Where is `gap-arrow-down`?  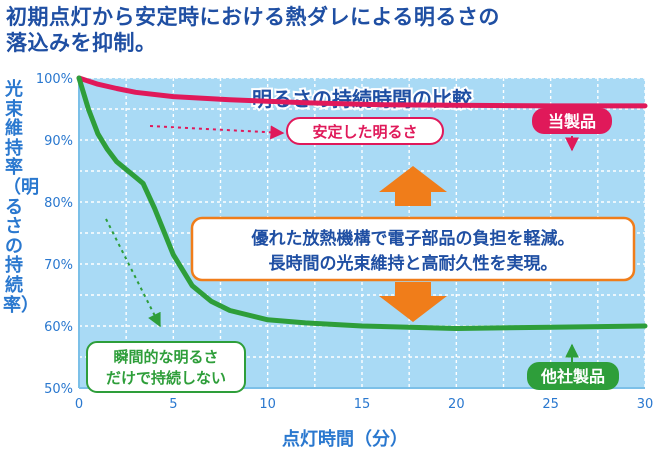 gap-arrow-down is located at coordinates (413, 302).